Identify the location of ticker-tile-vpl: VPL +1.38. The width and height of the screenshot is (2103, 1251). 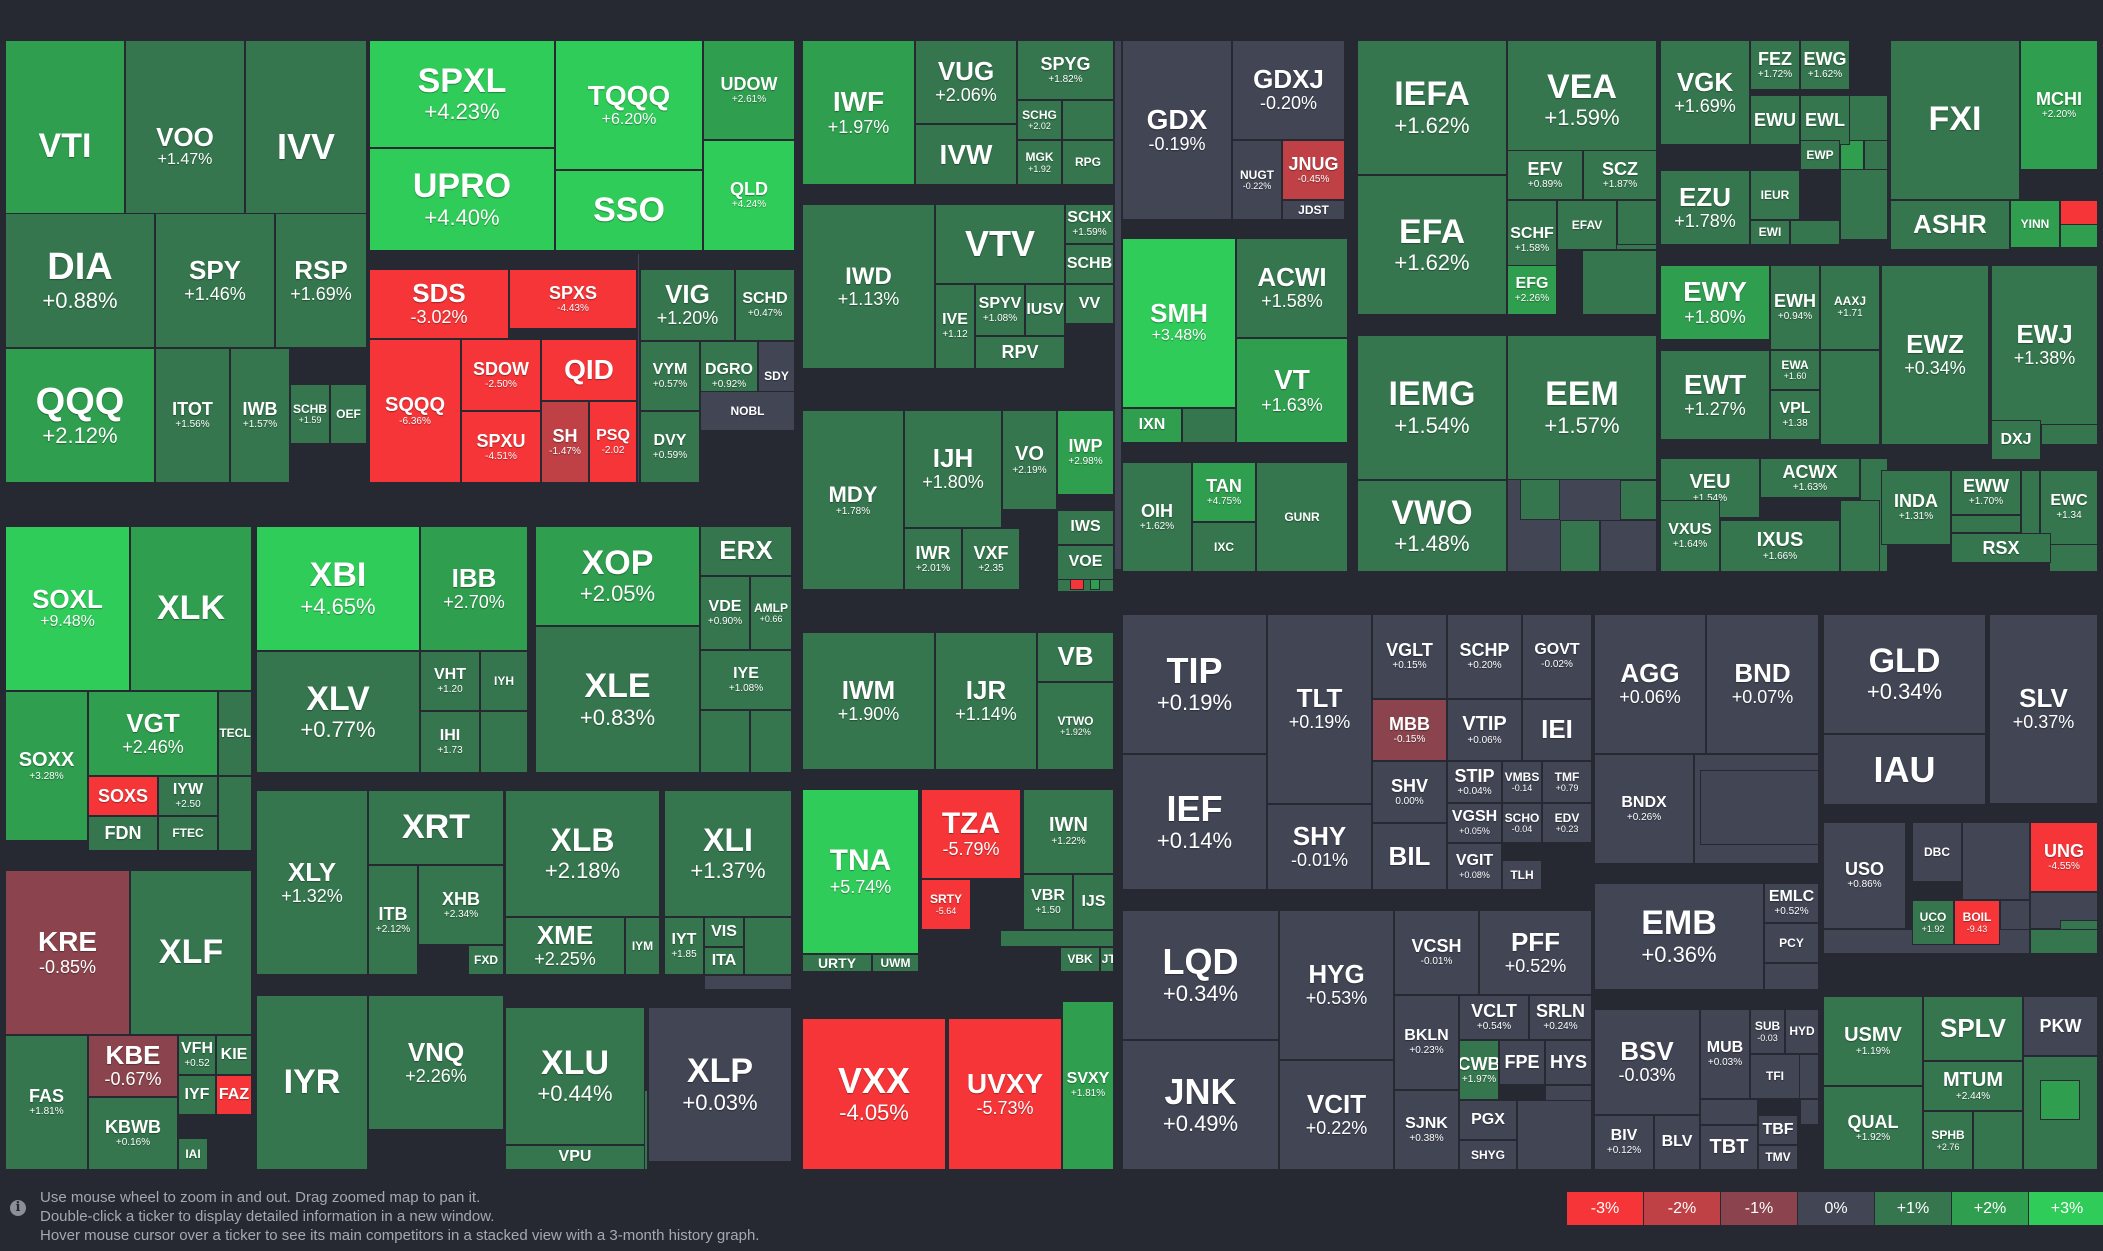
(1795, 415).